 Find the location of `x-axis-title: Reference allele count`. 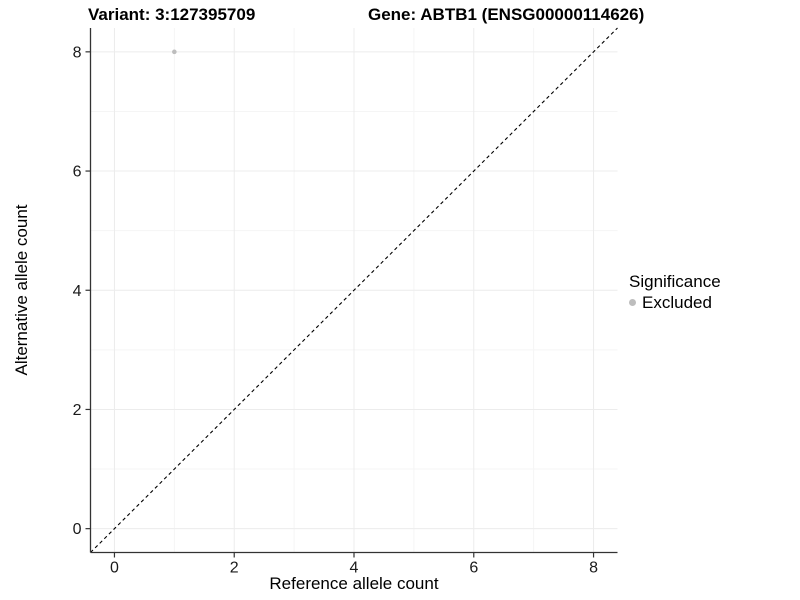

x-axis-title: Reference allele count is located at coordinates (354, 583).